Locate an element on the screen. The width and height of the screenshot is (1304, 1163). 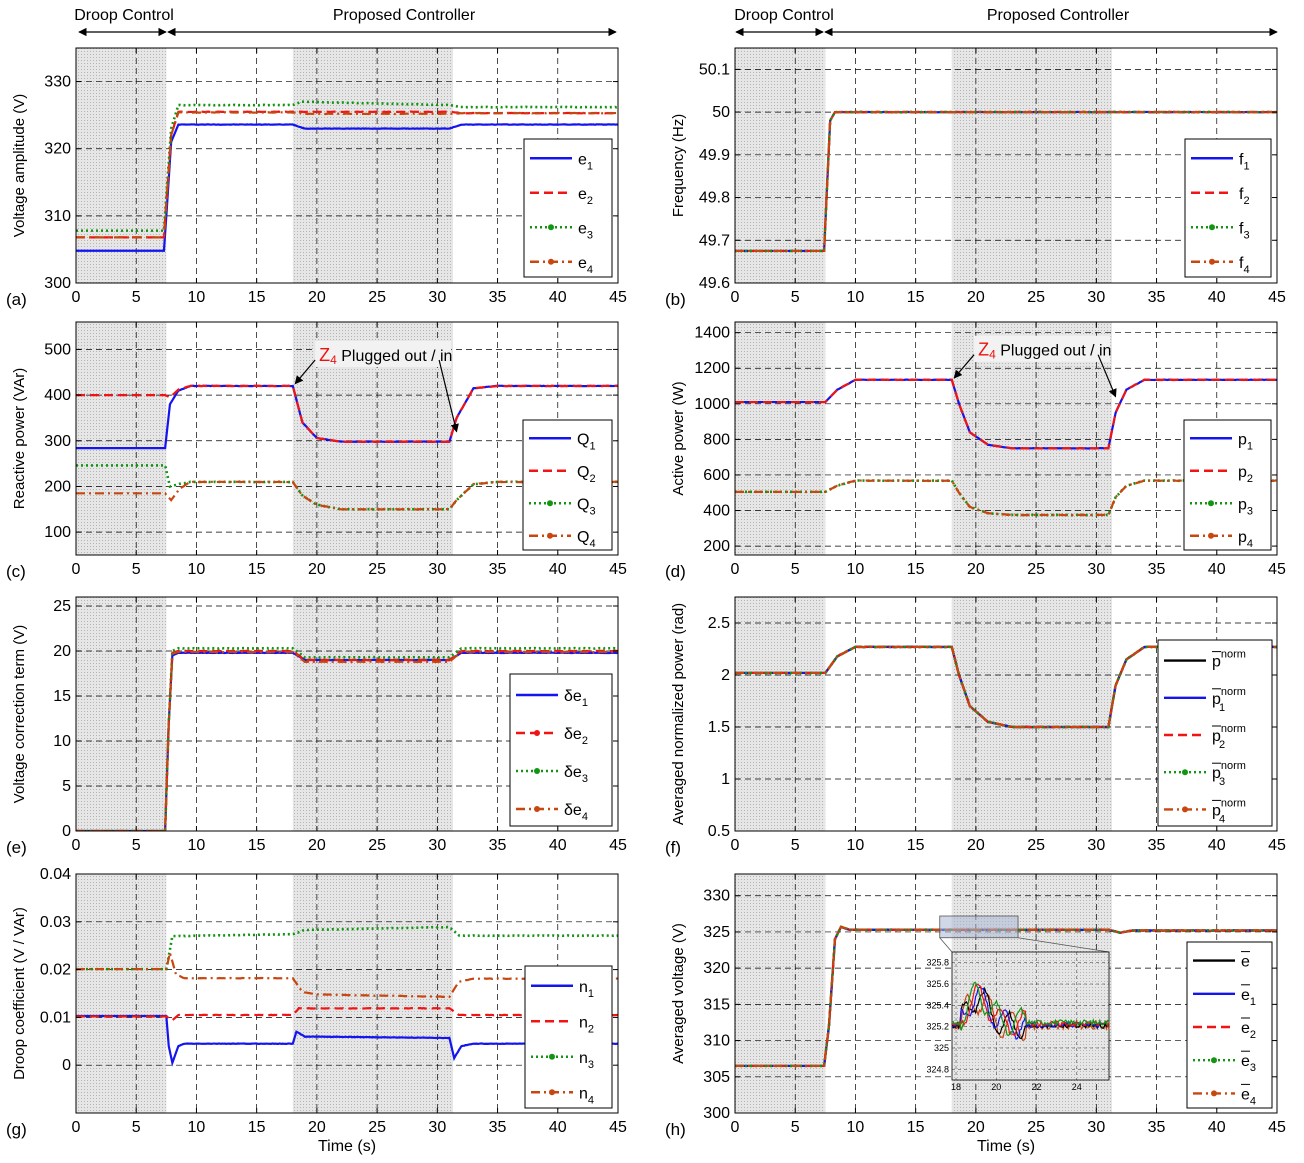
series-group-d is located at coordinates (1006, 447).